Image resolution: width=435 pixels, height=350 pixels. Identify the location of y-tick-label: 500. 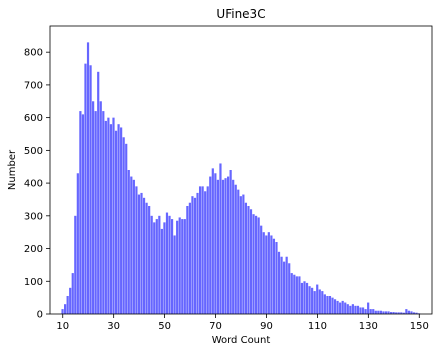
(33, 151).